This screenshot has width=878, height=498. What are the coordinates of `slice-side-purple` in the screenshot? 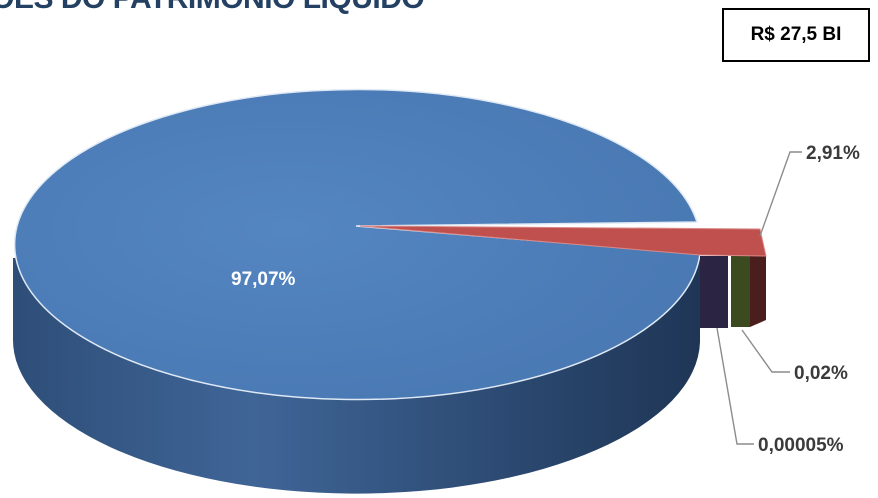 It's located at (714, 292).